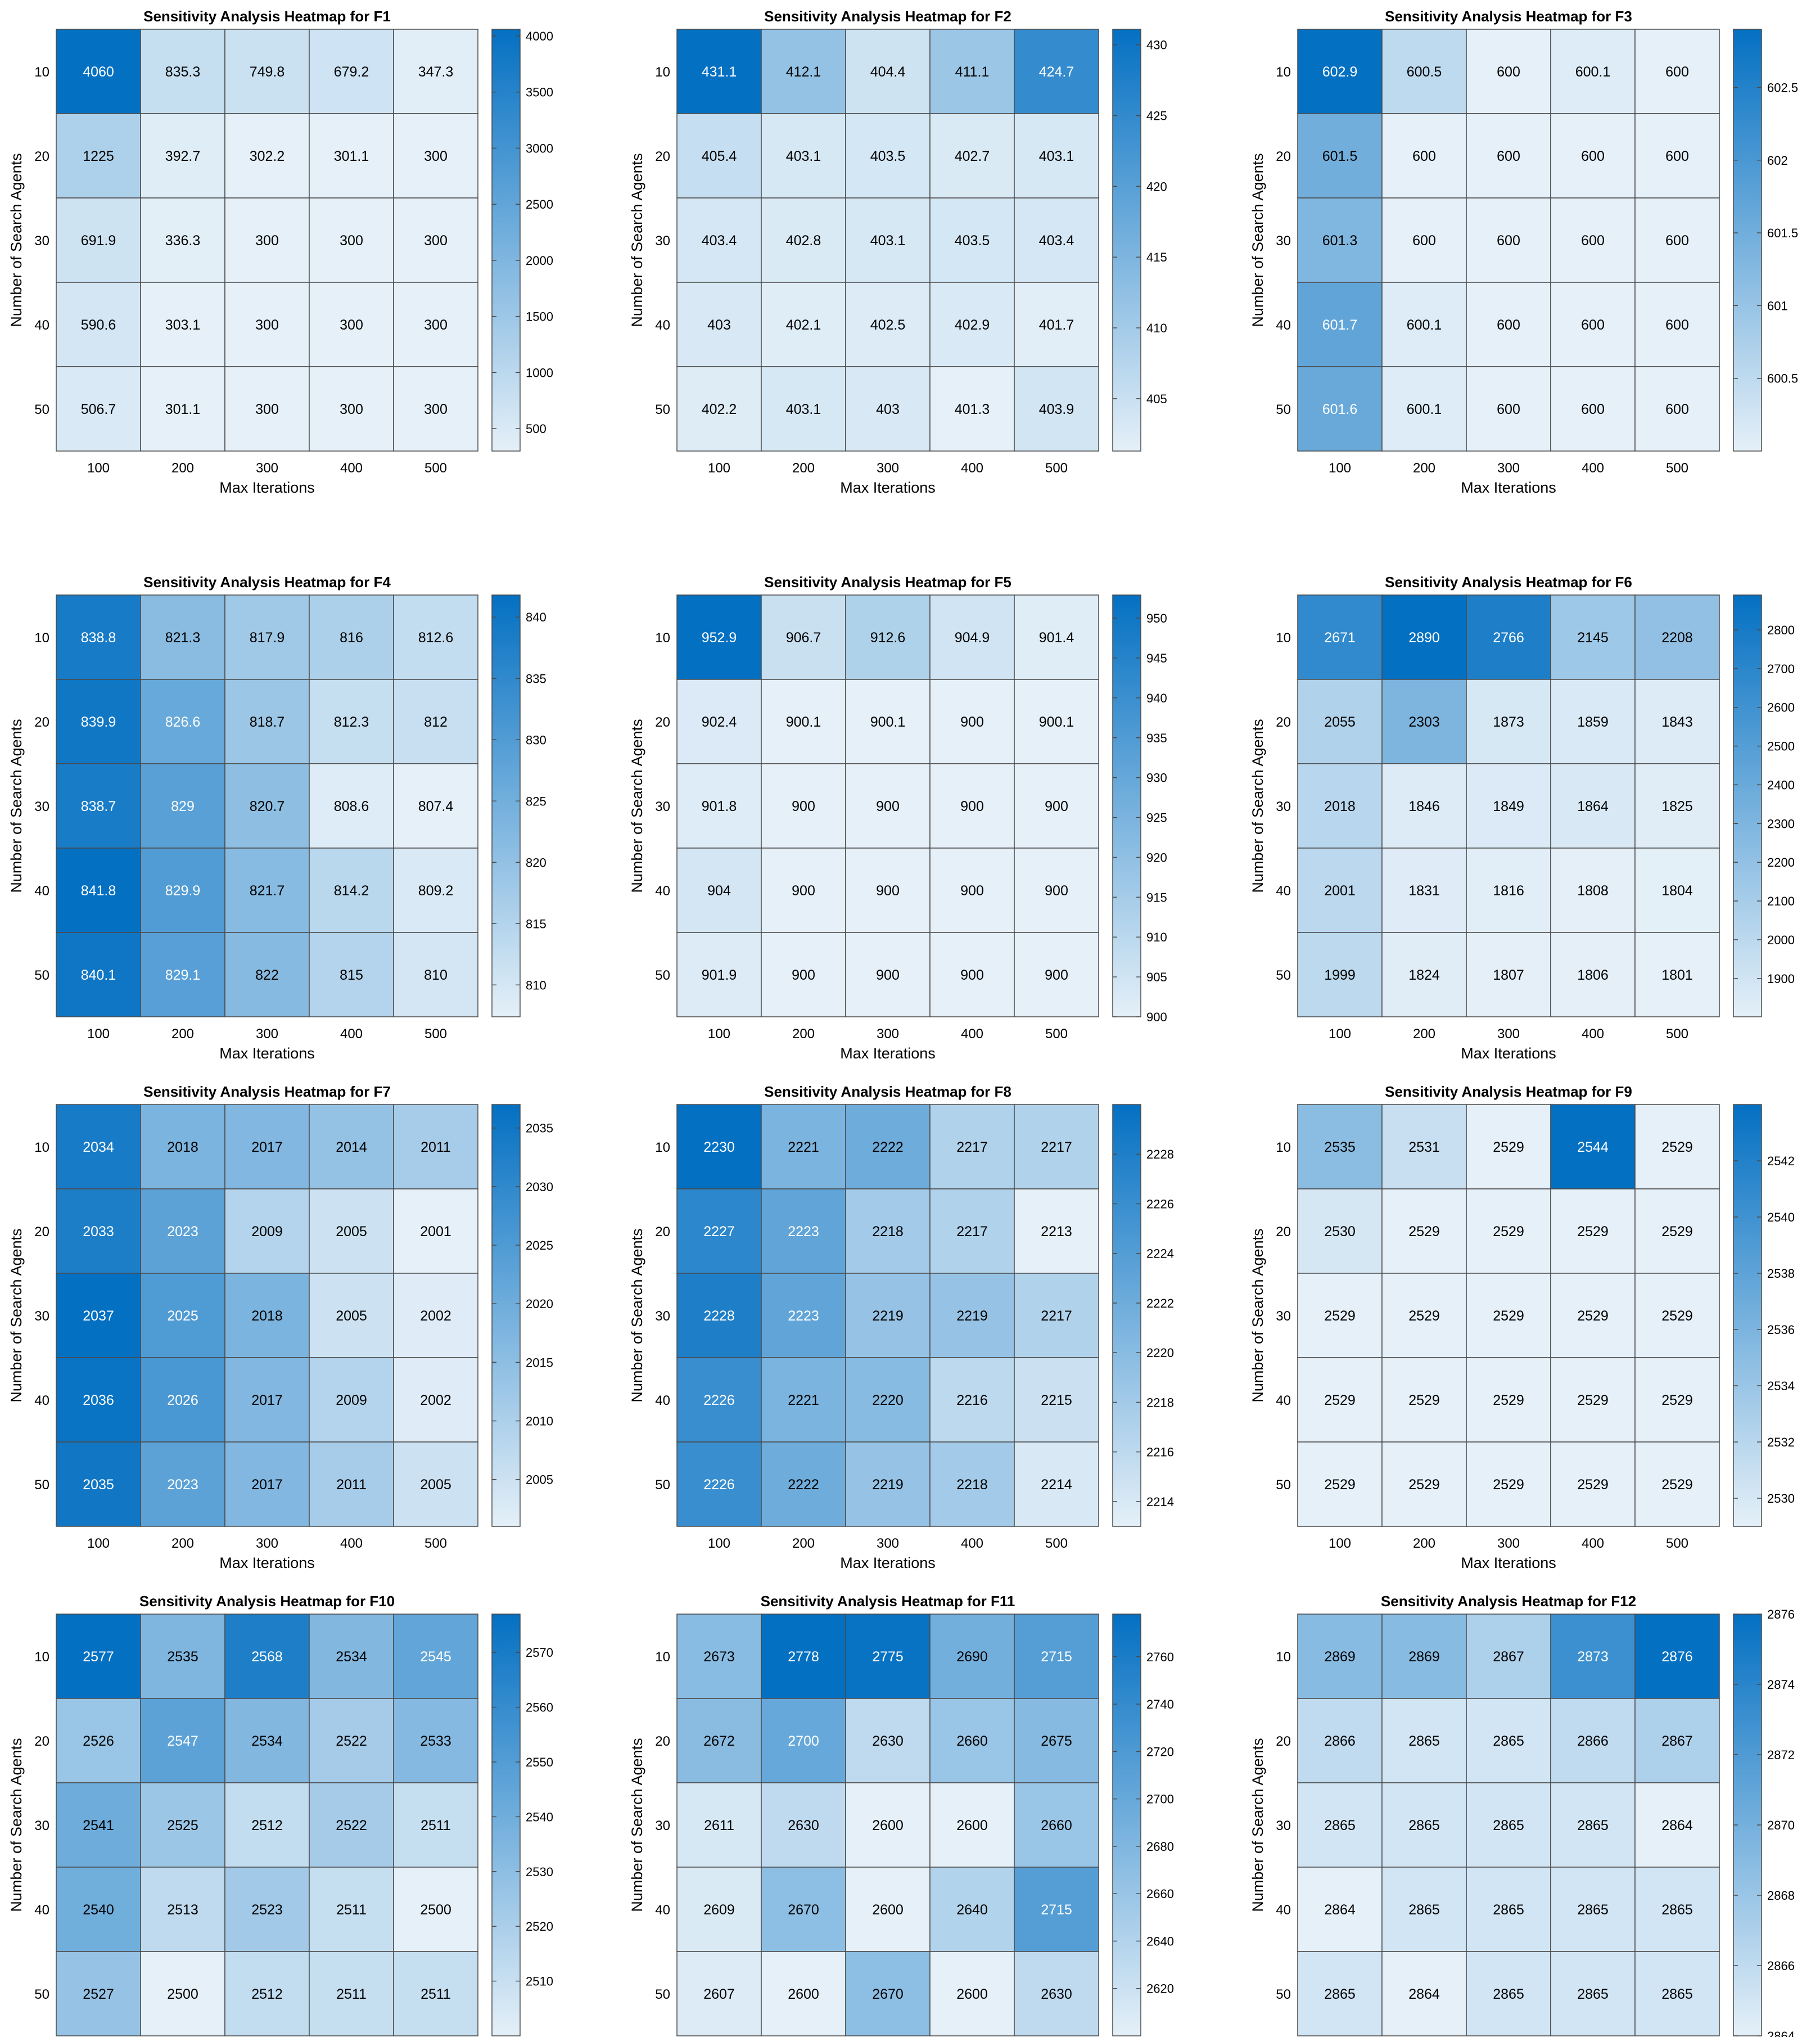  Describe the element at coordinates (1160, 1752) in the screenshot. I see `colorbar-tick-label: 2720` at that location.